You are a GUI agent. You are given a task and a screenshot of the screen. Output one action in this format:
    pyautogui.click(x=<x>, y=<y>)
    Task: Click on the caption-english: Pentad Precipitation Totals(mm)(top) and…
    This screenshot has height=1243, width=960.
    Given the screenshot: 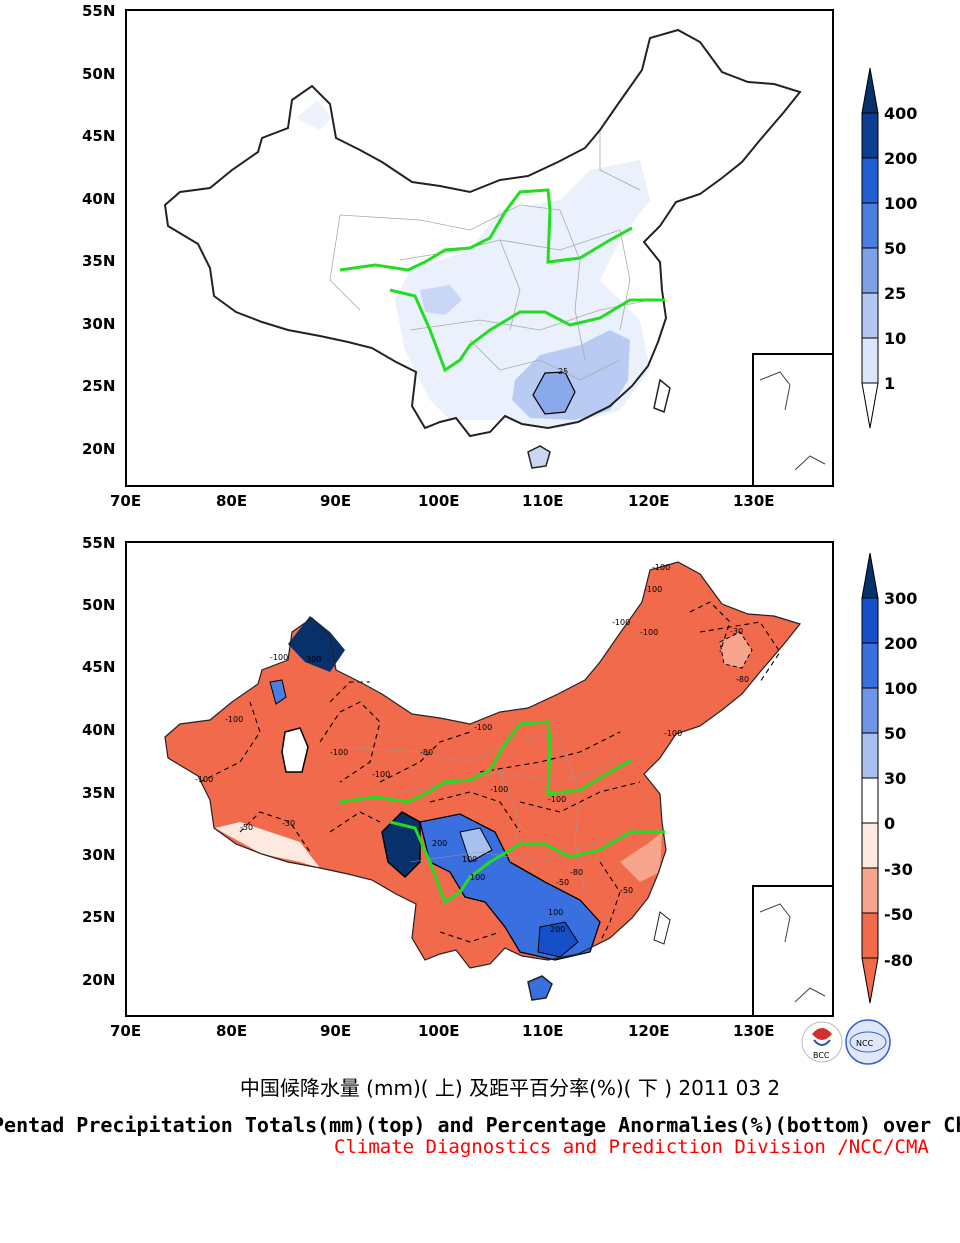 What is the action you would take?
    pyautogui.click(x=480, y=1125)
    